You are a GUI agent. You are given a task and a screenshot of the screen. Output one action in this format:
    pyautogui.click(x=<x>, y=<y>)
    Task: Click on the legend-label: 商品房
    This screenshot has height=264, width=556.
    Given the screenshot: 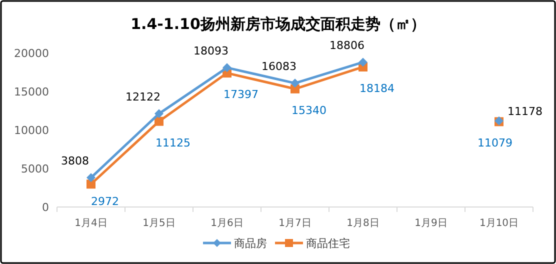 What is the action you would take?
    pyautogui.click(x=250, y=243)
    